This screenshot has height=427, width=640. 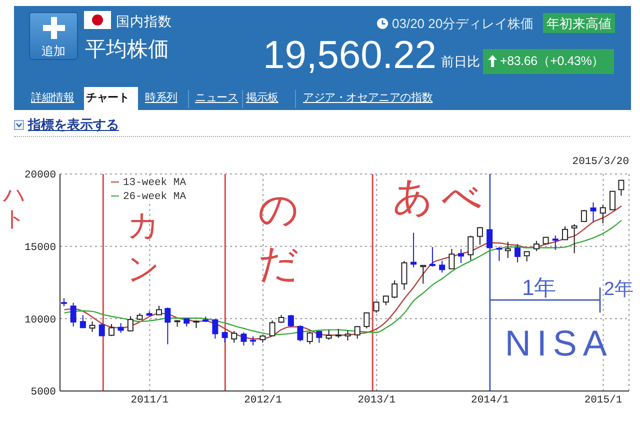 I want to click on y-tick-label: 10000, so click(x=40, y=320).